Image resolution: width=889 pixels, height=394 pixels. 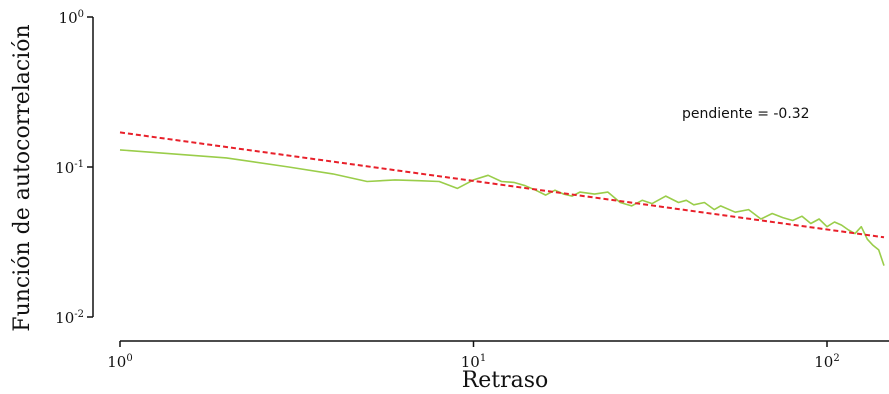 What do you see at coordinates (69, 318) in the screenshot?
I see `y-tick-label-2: 10⁻²` at bounding box center [69, 318].